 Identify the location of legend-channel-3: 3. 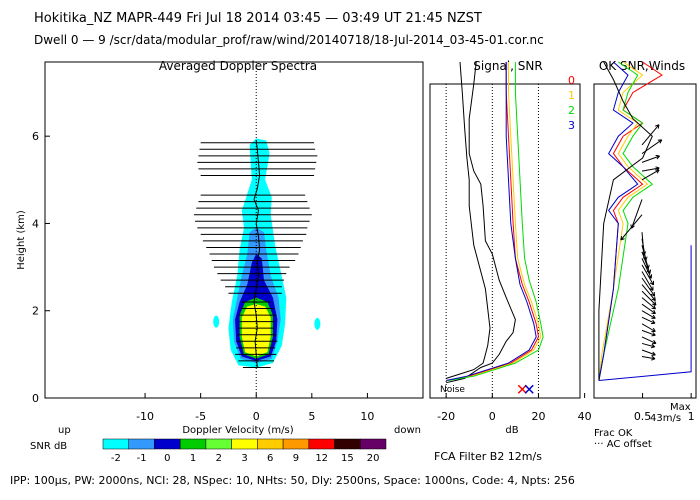
(571, 125).